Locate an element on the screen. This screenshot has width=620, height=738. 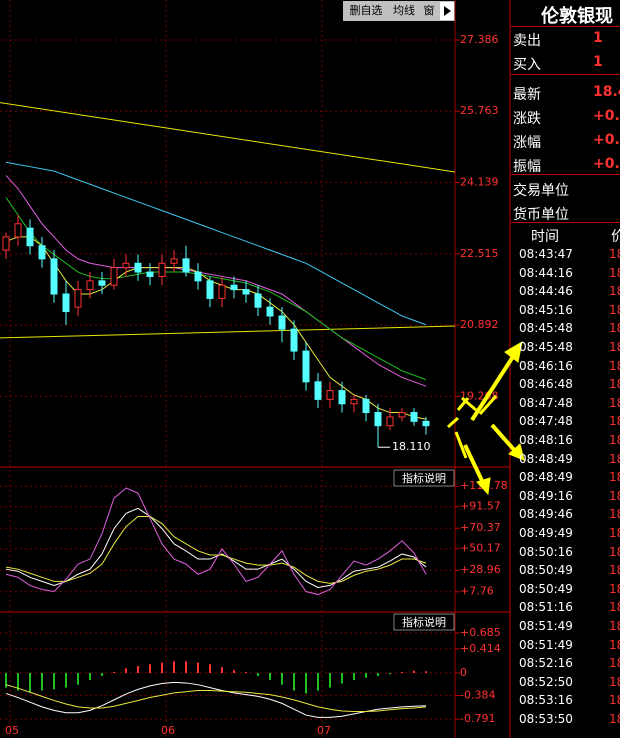
quote-row: 货币单位 is located at coordinates (541, 214).